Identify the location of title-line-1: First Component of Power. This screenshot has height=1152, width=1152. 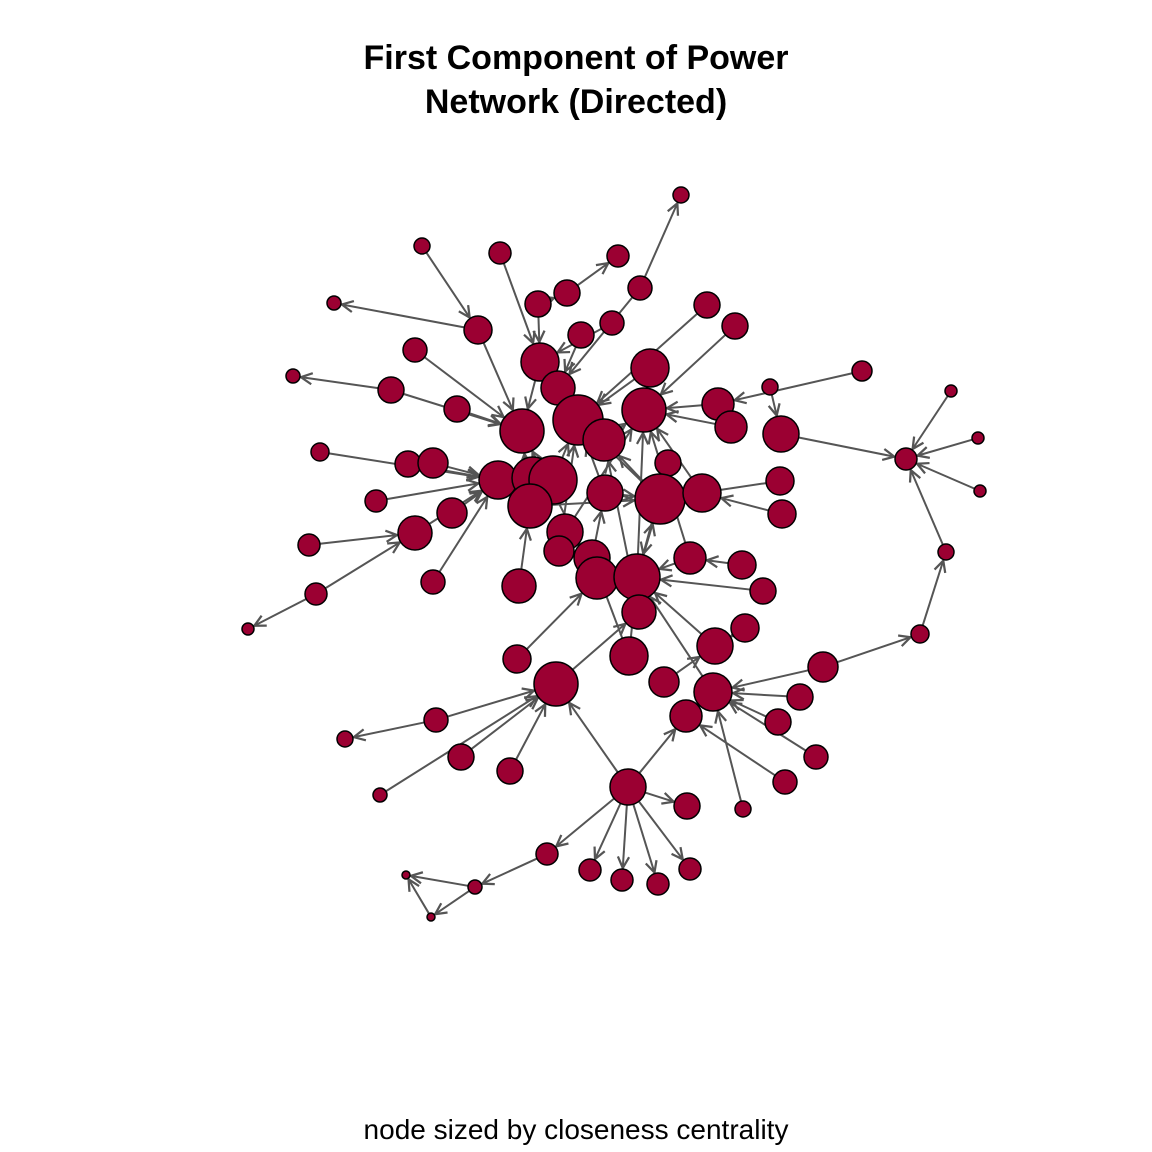
(576, 58).